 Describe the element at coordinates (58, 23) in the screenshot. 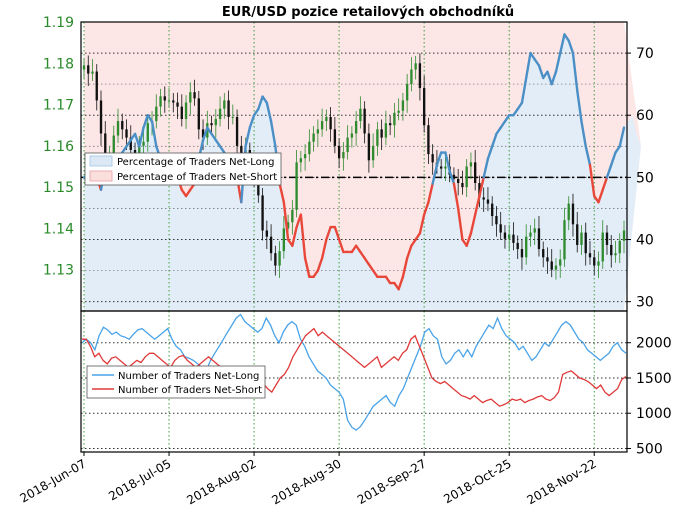

I see `left-tick-label: 1.19` at that location.